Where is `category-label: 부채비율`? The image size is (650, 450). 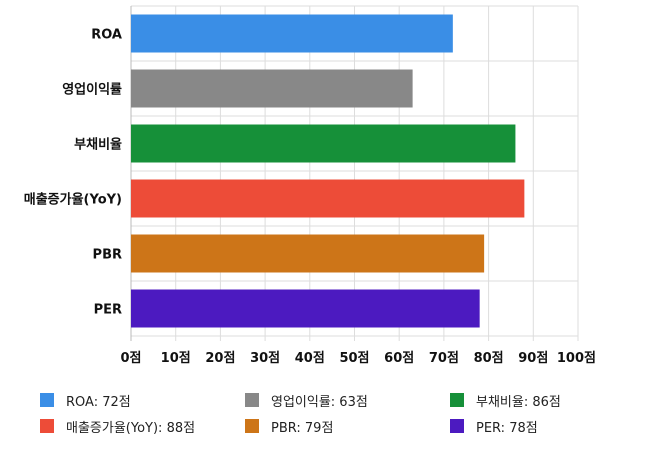 category-label: 부채비율 is located at coordinates (98, 145).